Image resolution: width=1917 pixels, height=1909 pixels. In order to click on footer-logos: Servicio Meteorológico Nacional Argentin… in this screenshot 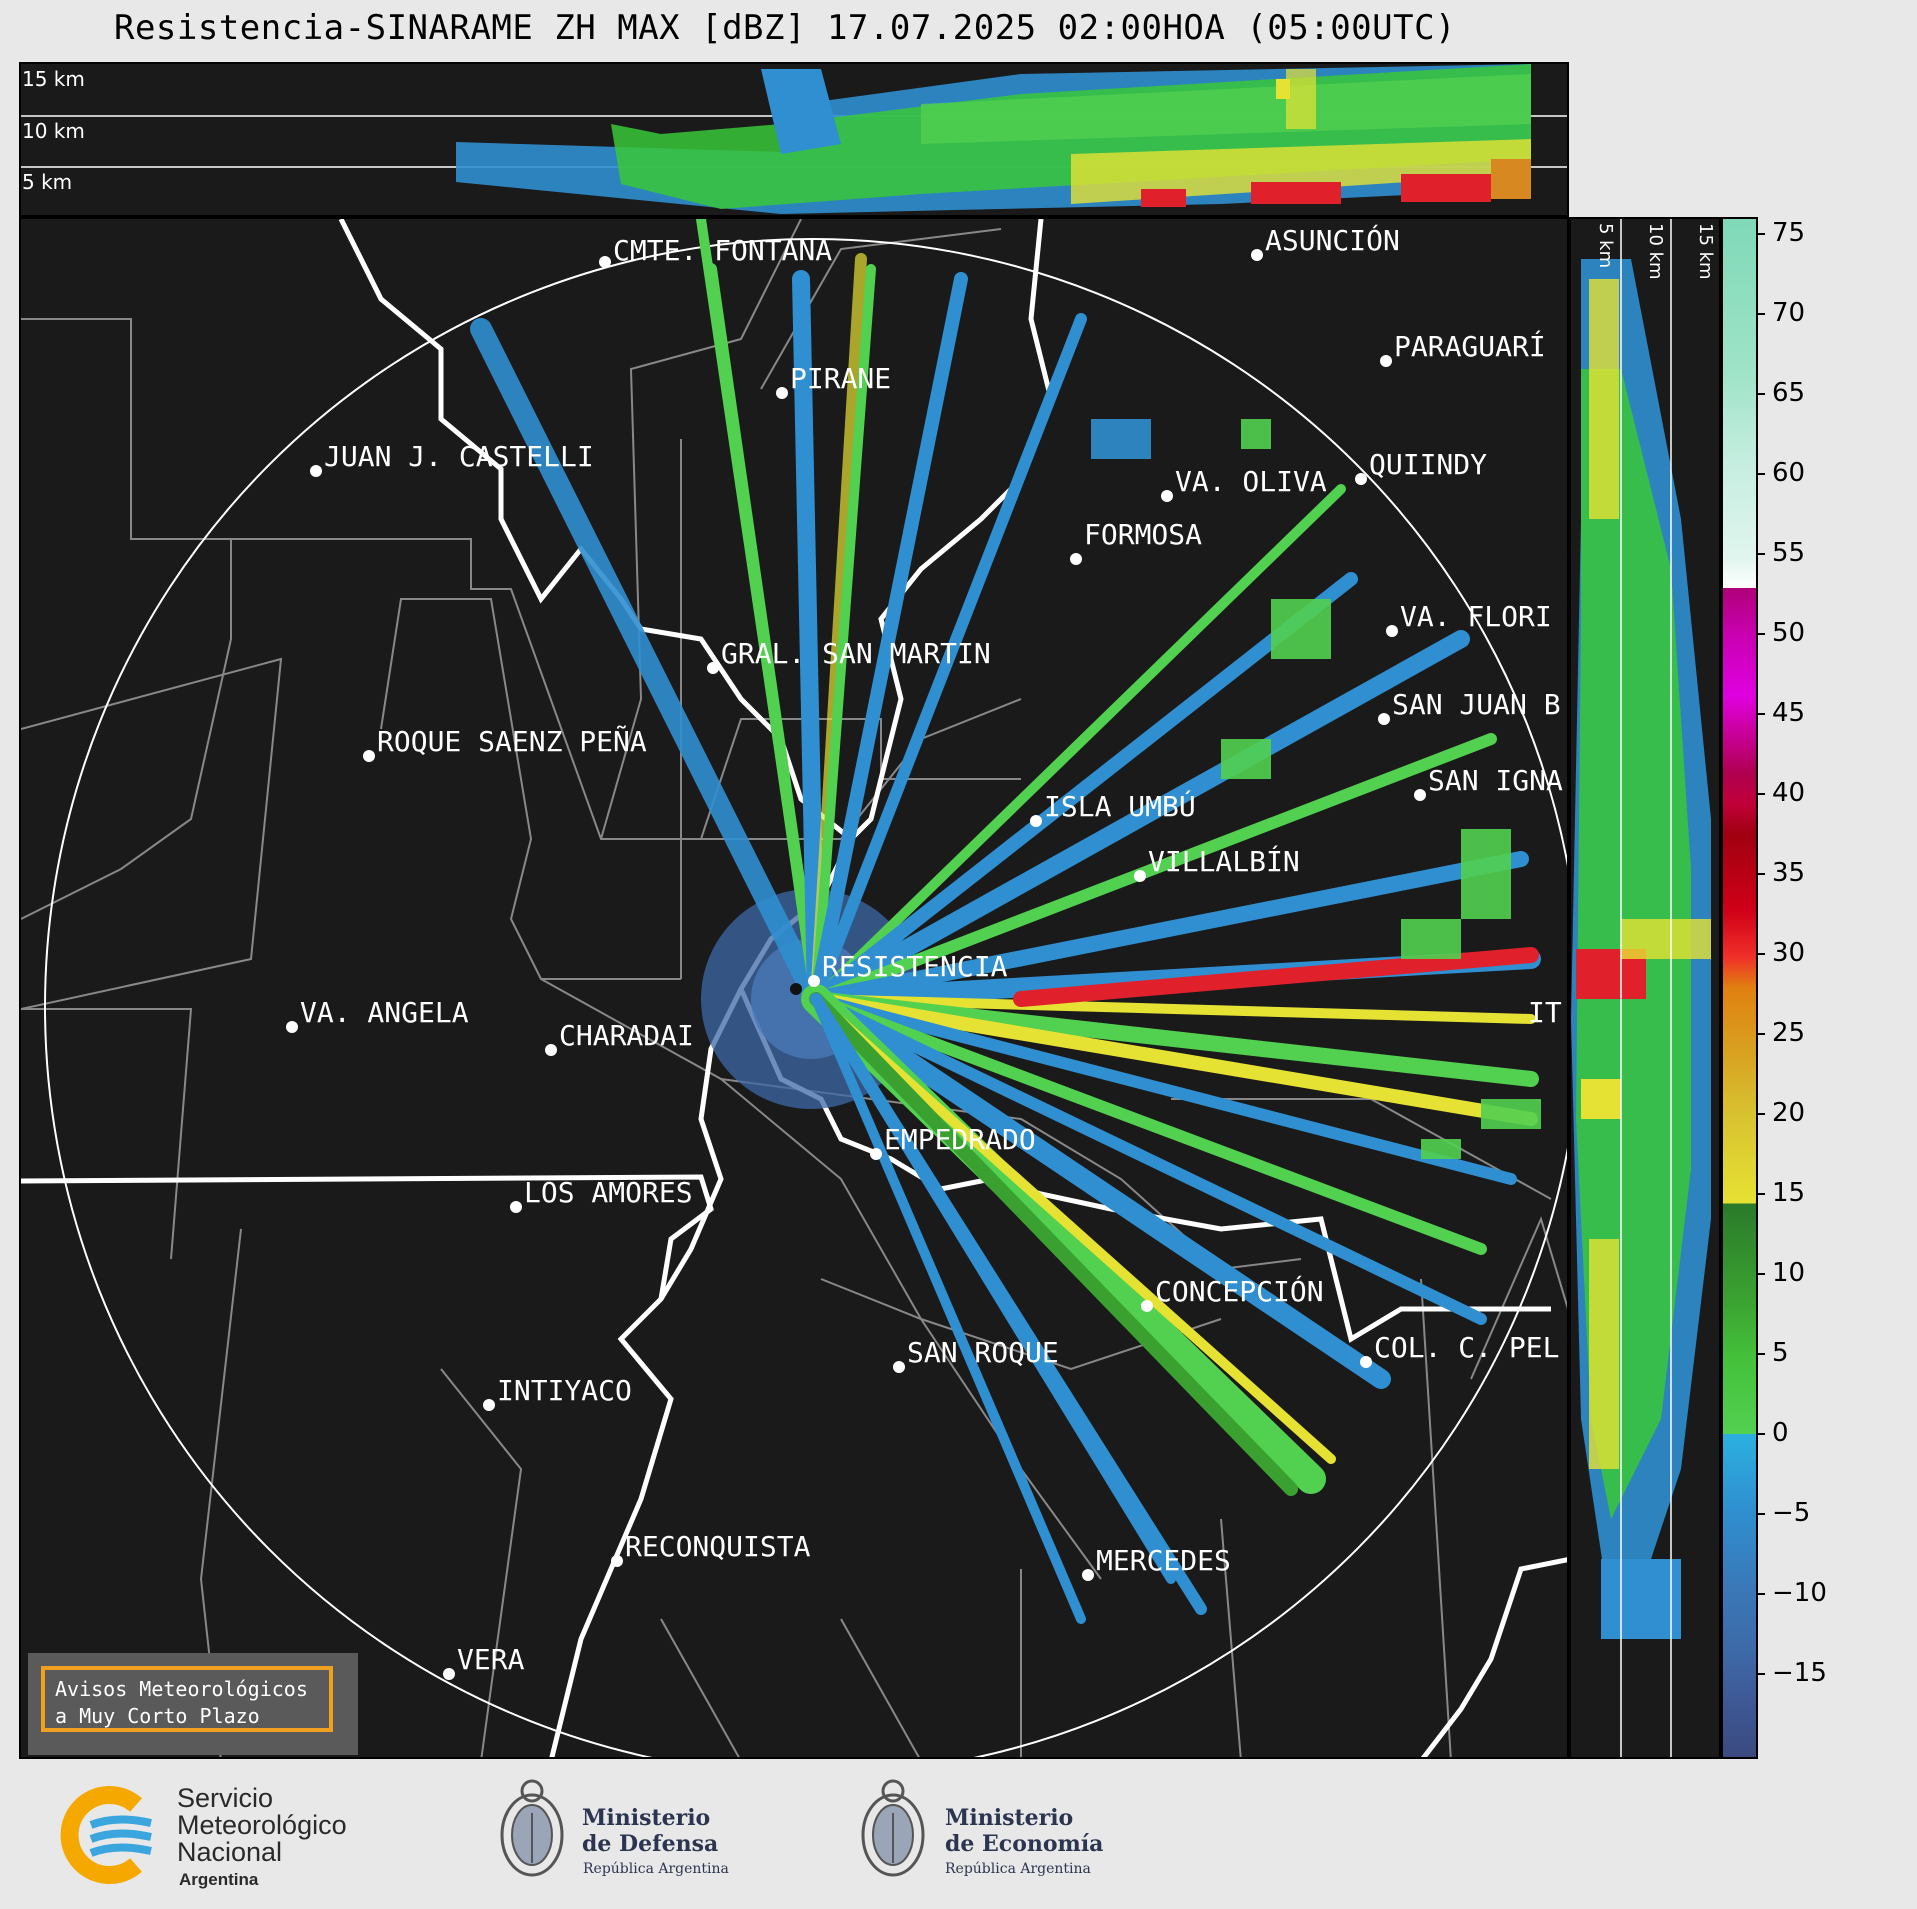, I will do `click(958, 1835)`.